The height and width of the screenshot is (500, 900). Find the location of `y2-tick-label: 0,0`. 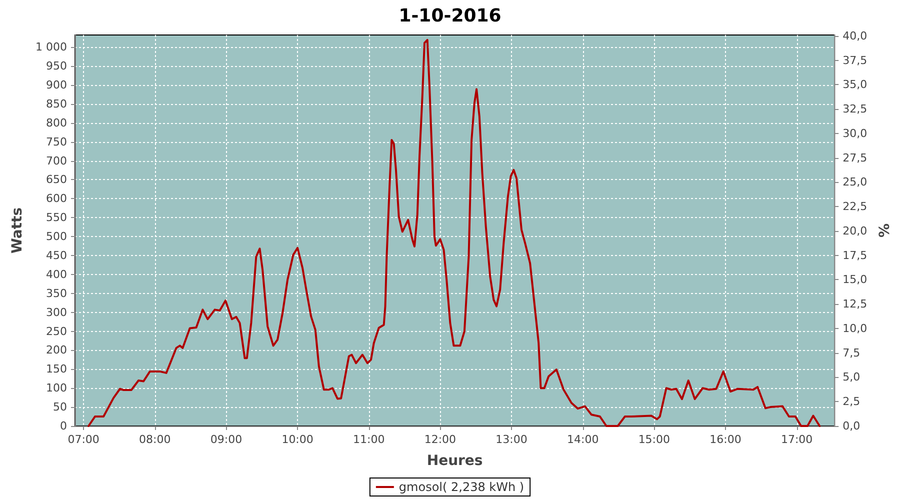

y2-tick-label: 0,0 is located at coordinates (851, 426).